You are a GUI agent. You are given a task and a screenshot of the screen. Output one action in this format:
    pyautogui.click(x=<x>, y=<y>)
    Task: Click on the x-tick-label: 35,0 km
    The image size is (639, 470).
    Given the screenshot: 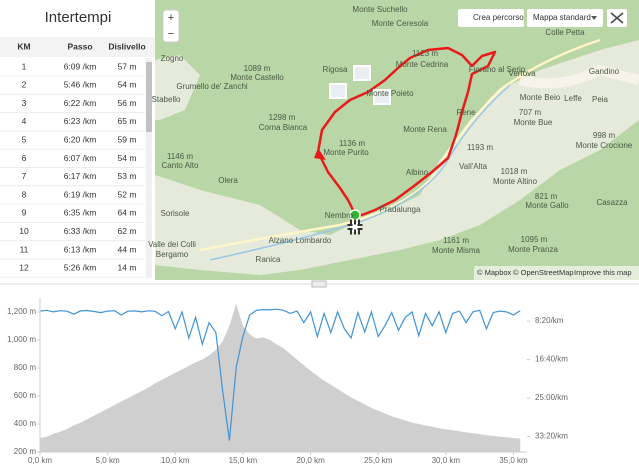 What is the action you would take?
    pyautogui.click(x=513, y=460)
    